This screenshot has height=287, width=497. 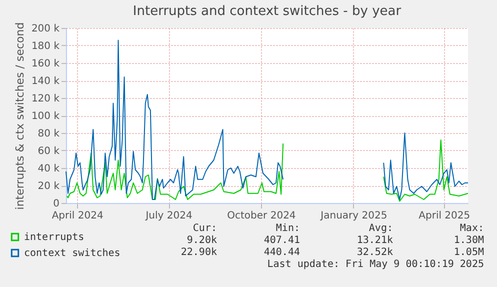 I want to click on y-tick-label: 40 k, so click(x=49, y=169).